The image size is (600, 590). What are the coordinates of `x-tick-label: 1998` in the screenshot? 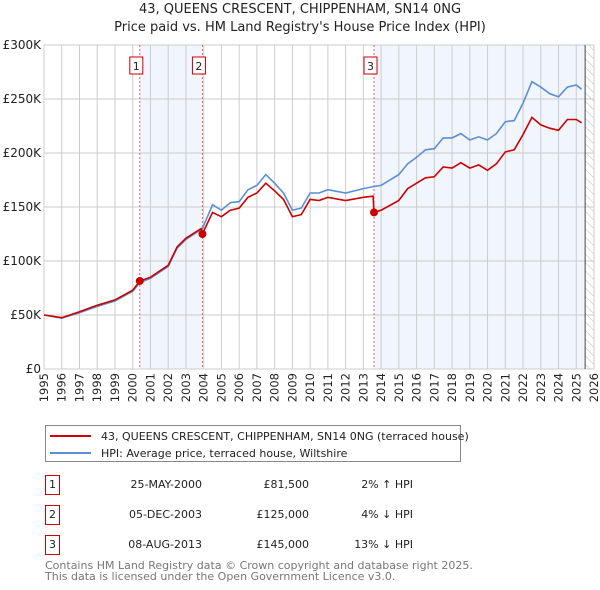 It's located at (97, 387).